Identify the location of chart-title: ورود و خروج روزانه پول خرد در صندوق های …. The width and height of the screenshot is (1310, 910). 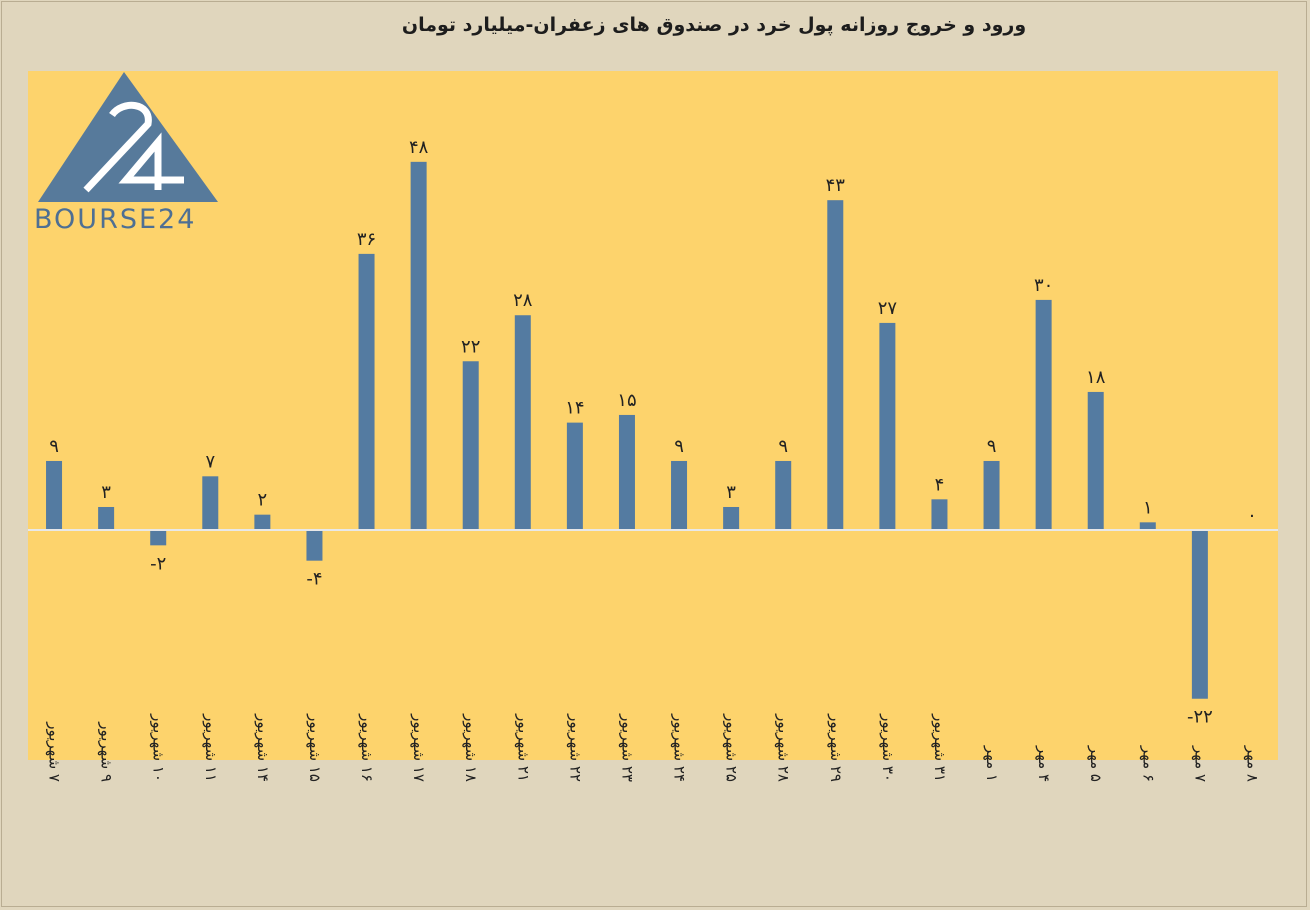
(714, 25).